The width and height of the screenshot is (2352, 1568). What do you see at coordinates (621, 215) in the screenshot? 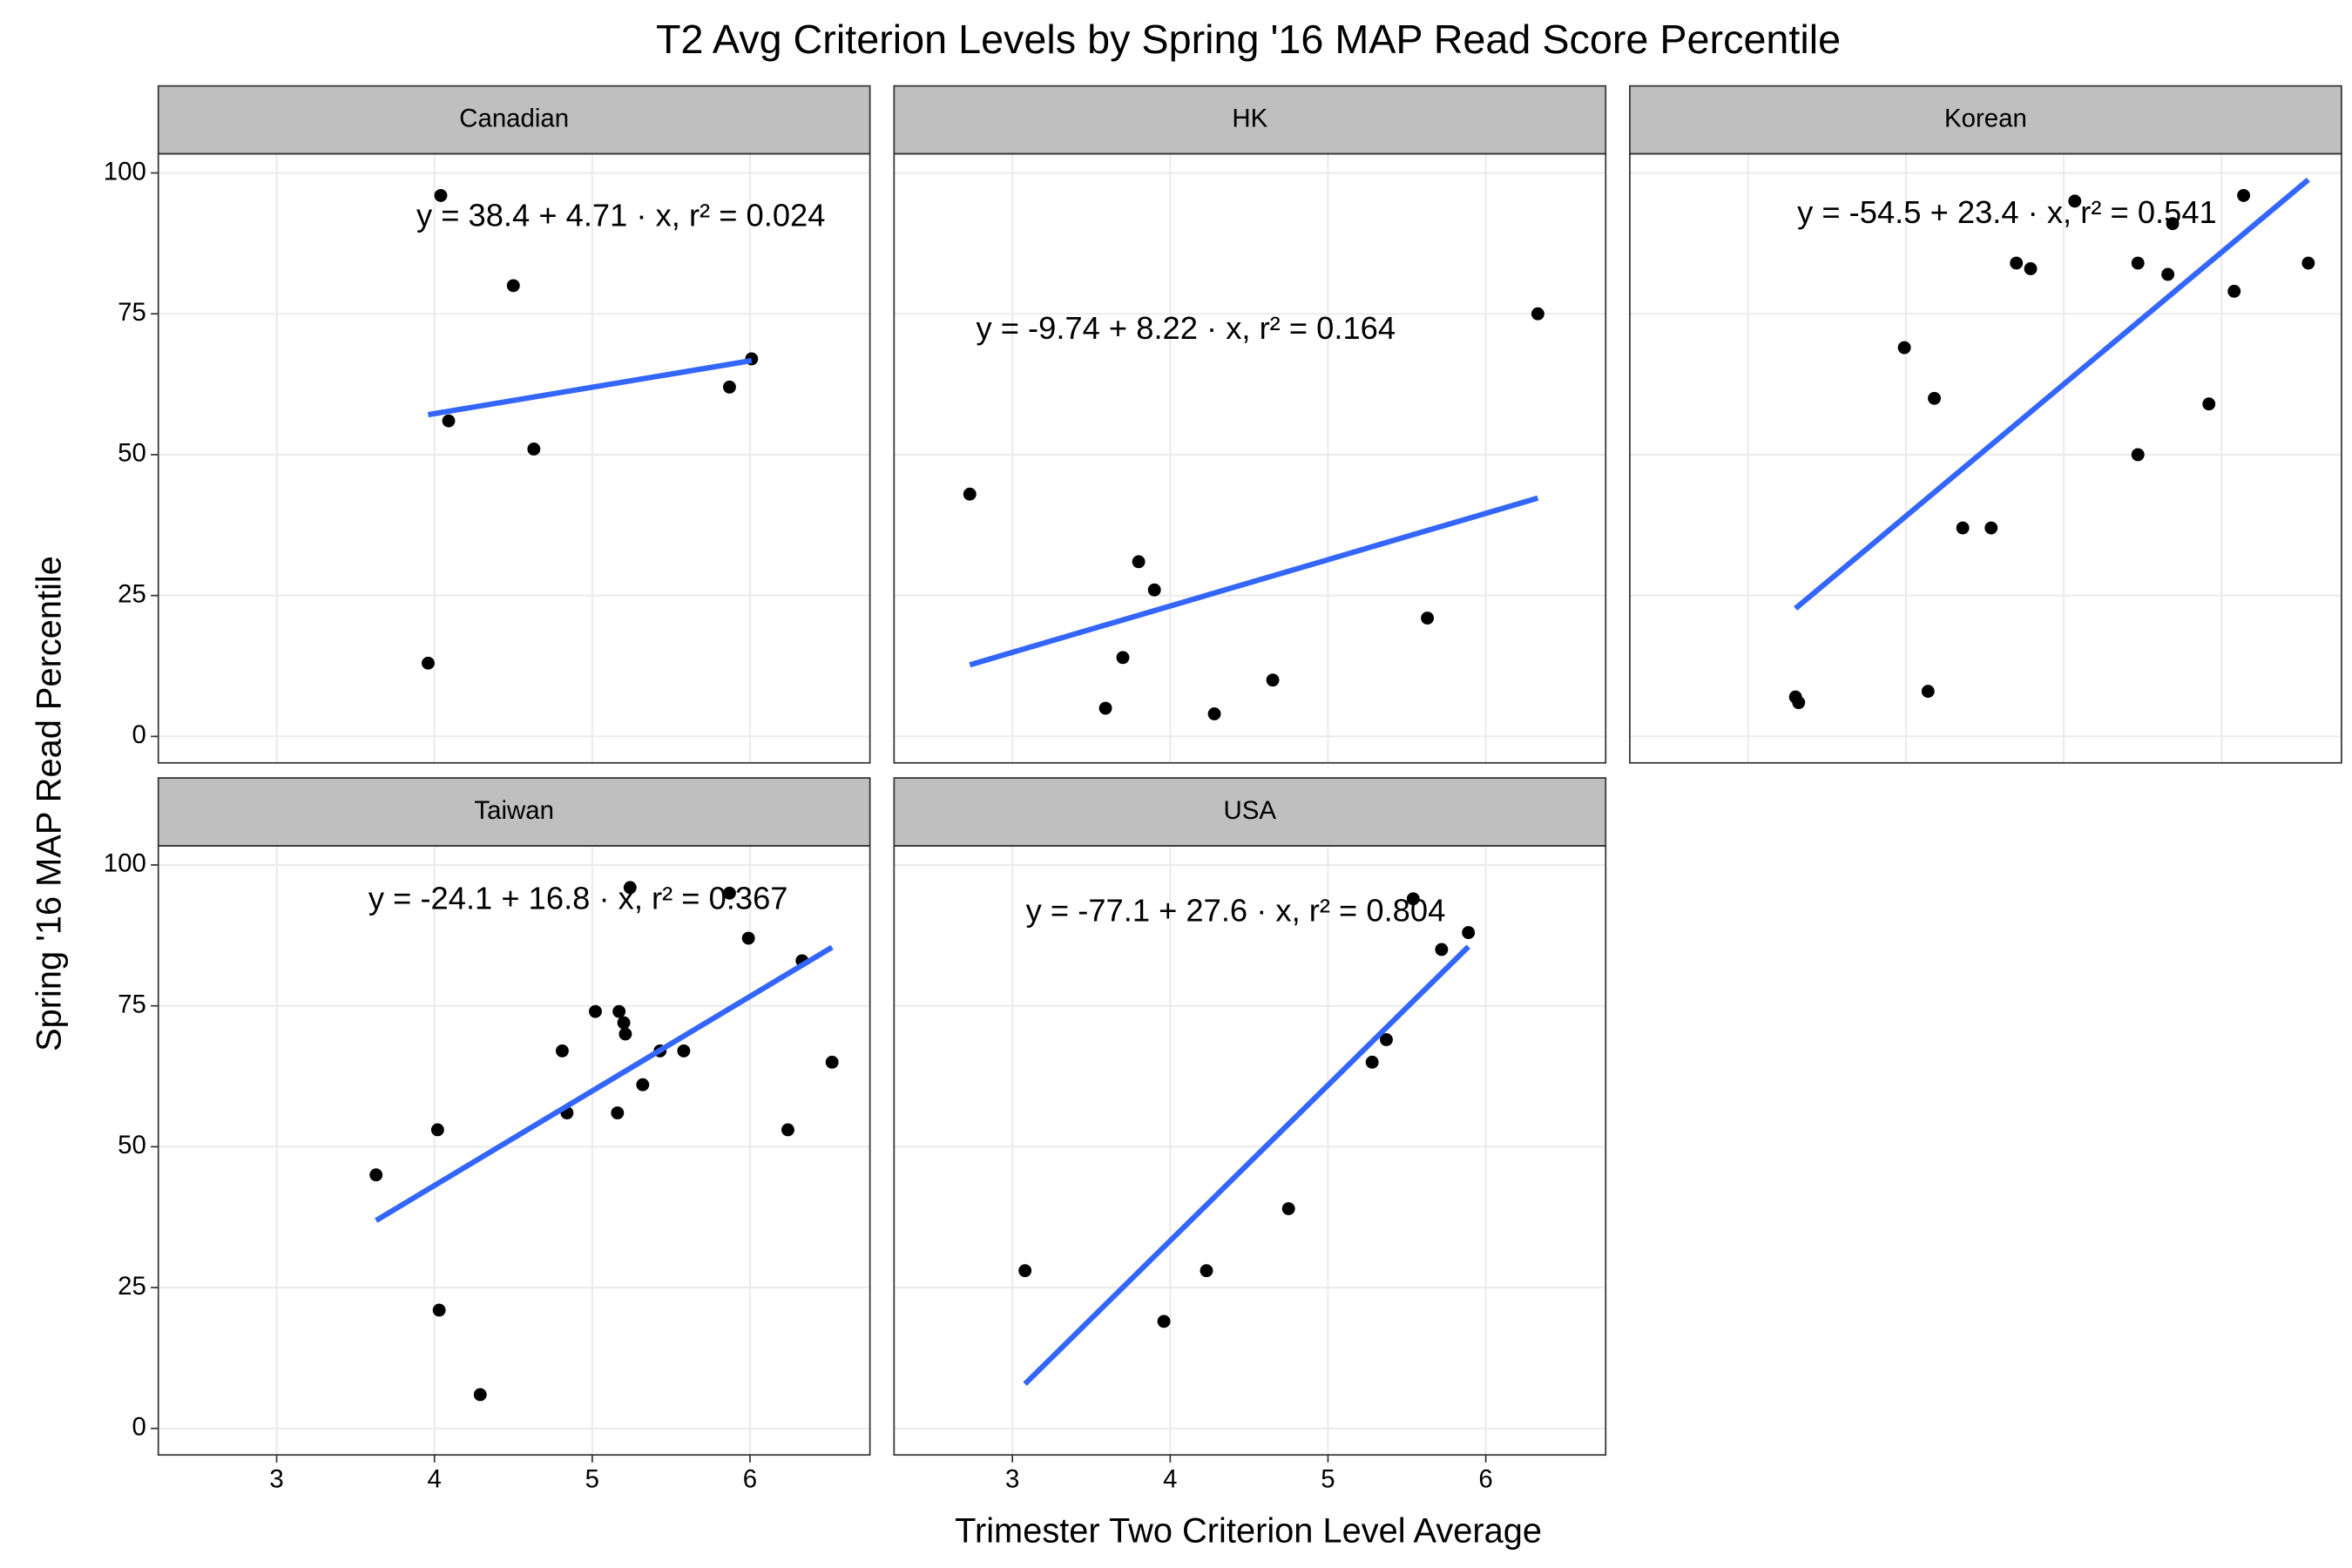
I see `annotation: y = 38.4 + 4.71 · x, r² = 0.024` at bounding box center [621, 215].